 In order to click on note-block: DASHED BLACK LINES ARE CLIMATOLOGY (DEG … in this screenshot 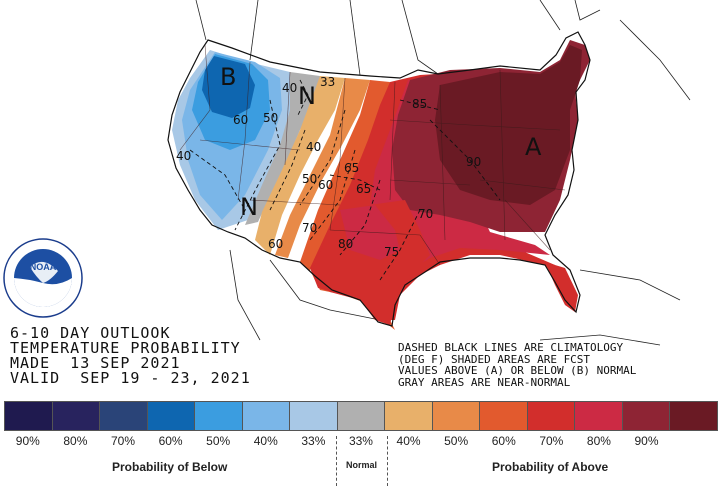, I will do `click(517, 365)`.